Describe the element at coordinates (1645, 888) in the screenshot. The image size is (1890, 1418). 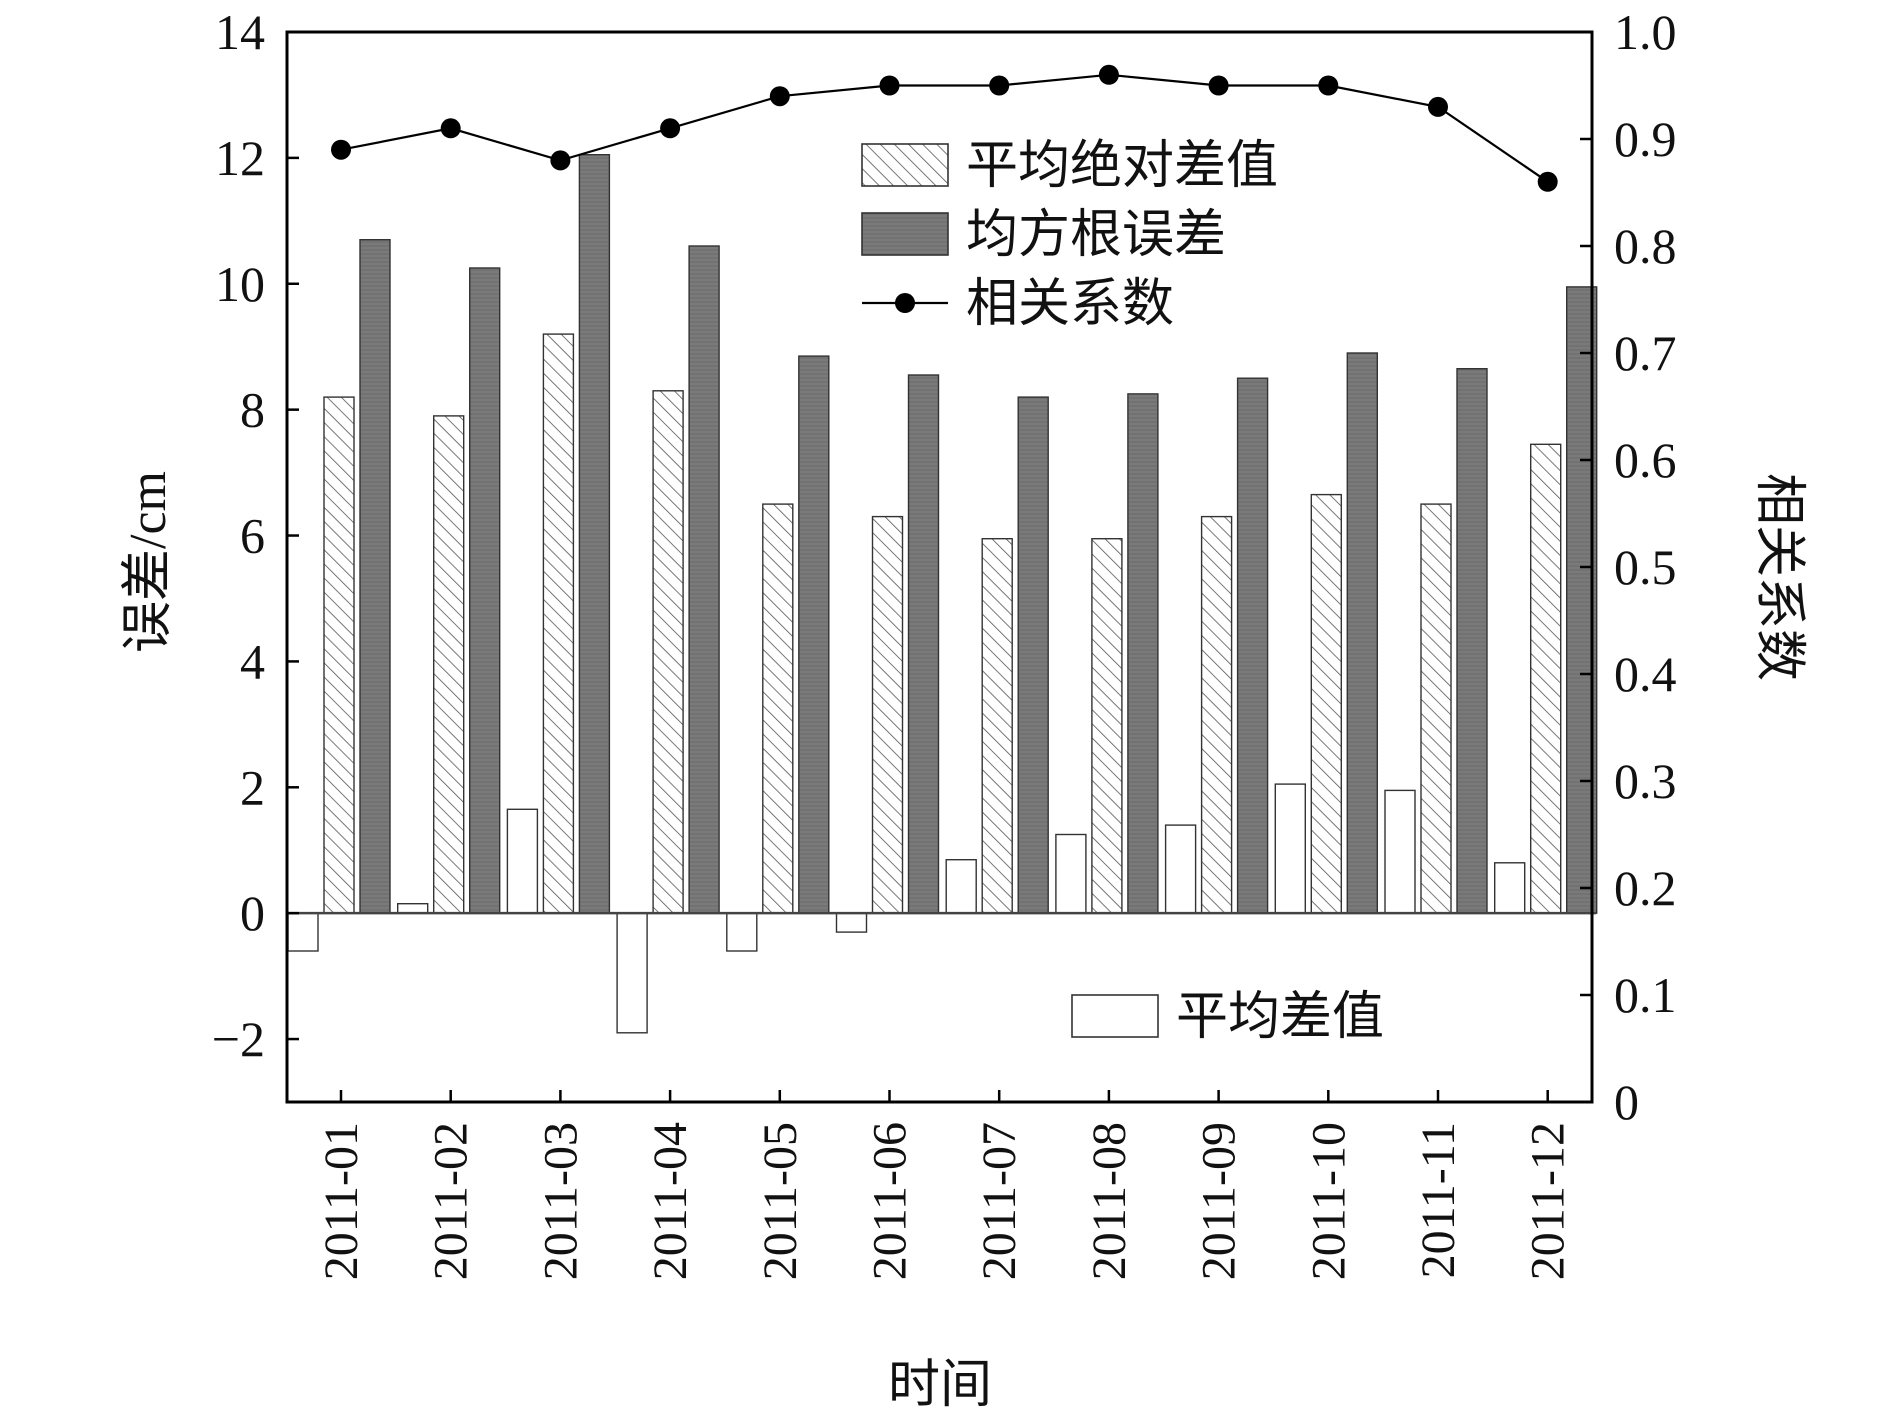
I see `right-tick-label: 0.2` at that location.